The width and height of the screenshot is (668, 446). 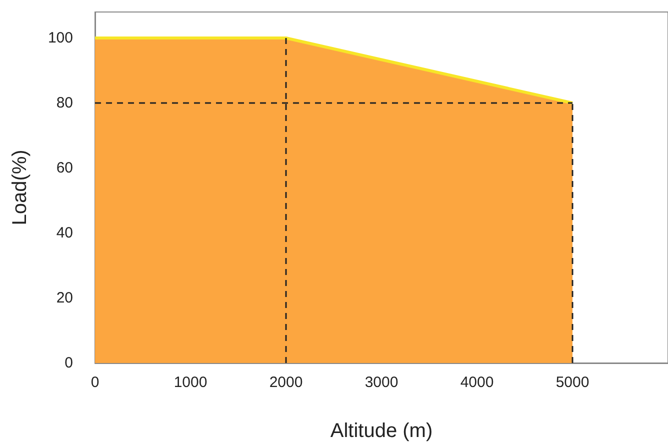 What do you see at coordinates (477, 382) in the screenshot?
I see `x-tick-label: 4000` at bounding box center [477, 382].